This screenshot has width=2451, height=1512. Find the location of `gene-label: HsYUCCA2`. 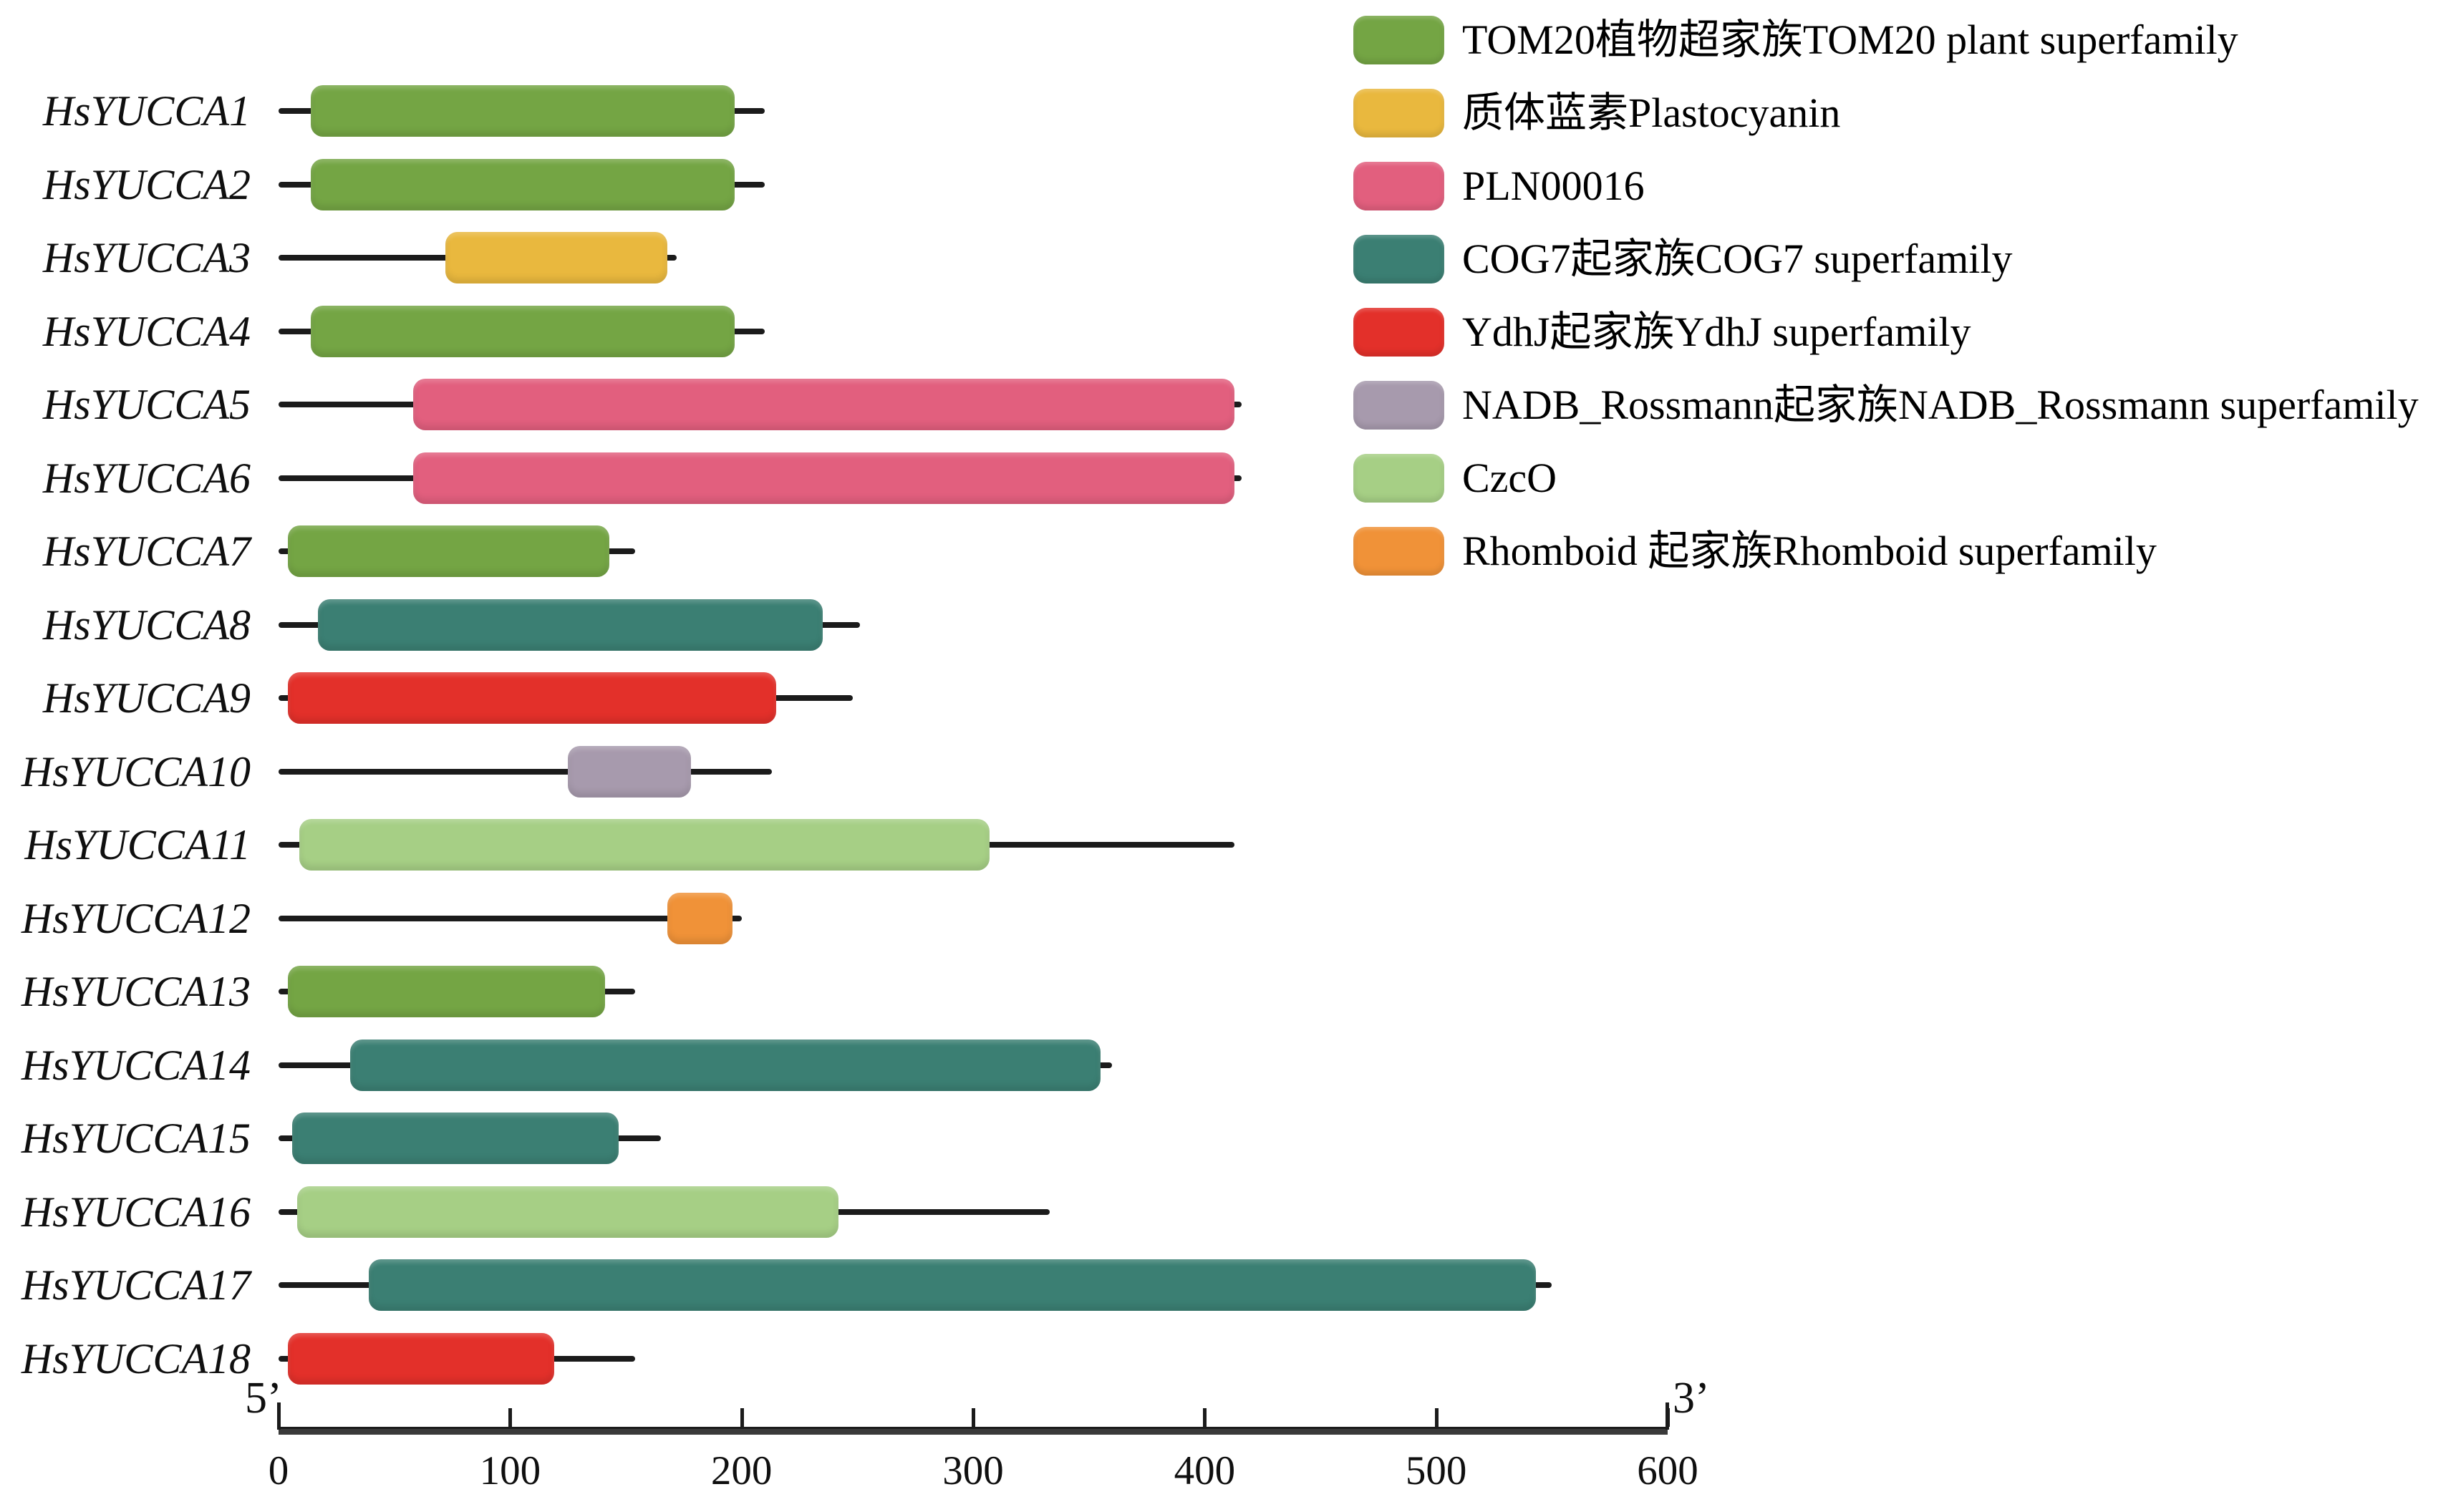

gene-label: HsYUCCA2 is located at coordinates (146, 184).